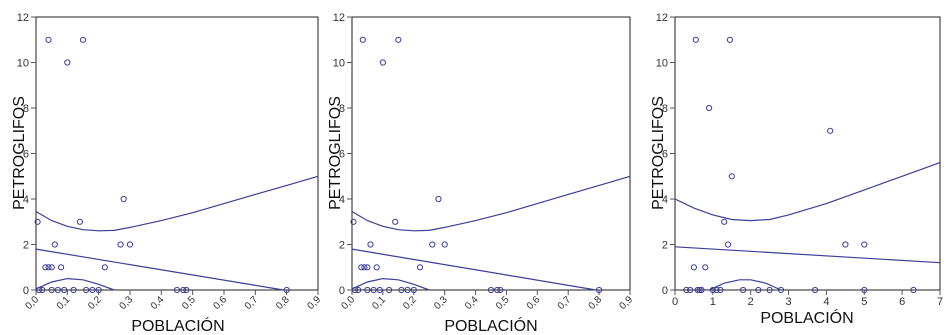 Image resolution: width=946 pixels, height=335 pixels. What do you see at coordinates (342, 109) in the screenshot?
I see `y-tick-label: 8` at bounding box center [342, 109].